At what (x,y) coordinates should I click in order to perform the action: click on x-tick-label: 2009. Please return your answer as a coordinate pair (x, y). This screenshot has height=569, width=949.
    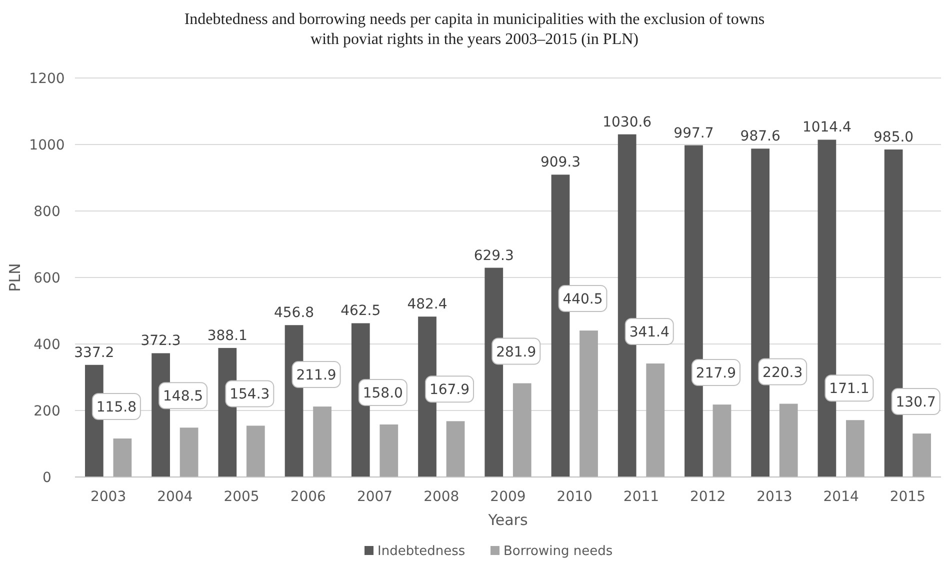
    Looking at the image, I should click on (508, 497).